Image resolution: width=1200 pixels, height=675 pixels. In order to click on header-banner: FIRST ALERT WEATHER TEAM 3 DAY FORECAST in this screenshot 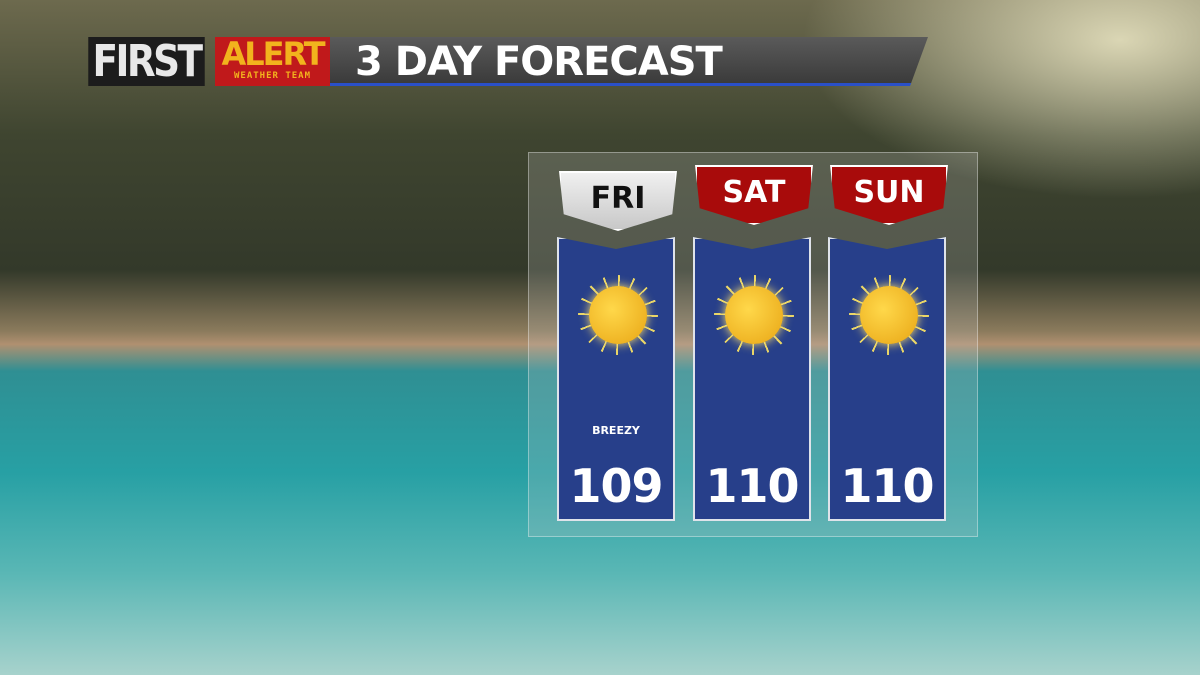, I will do `click(503, 61)`.